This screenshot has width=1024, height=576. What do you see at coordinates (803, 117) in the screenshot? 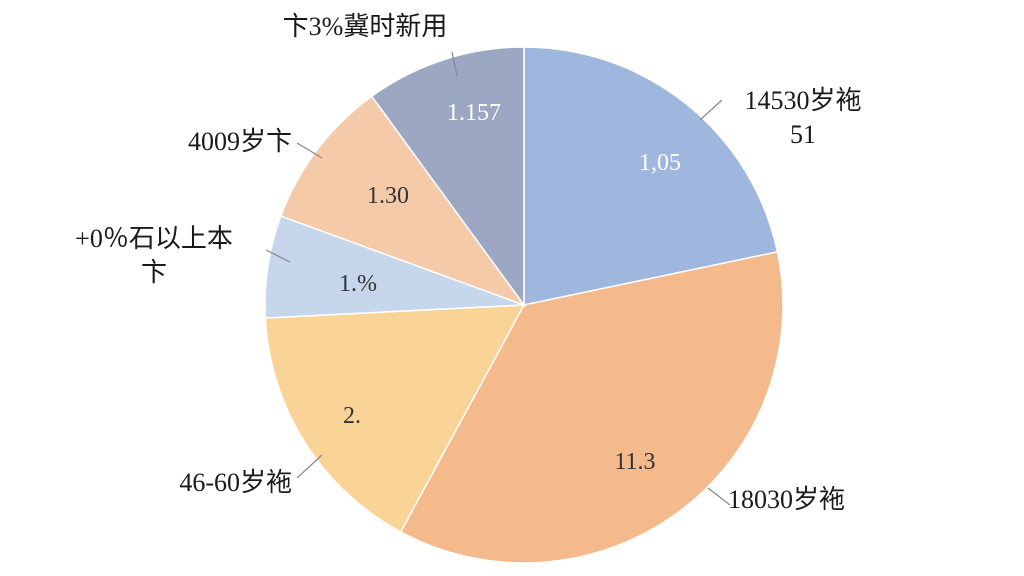
I see `slice-label: 14530岁袘 51` at bounding box center [803, 117].